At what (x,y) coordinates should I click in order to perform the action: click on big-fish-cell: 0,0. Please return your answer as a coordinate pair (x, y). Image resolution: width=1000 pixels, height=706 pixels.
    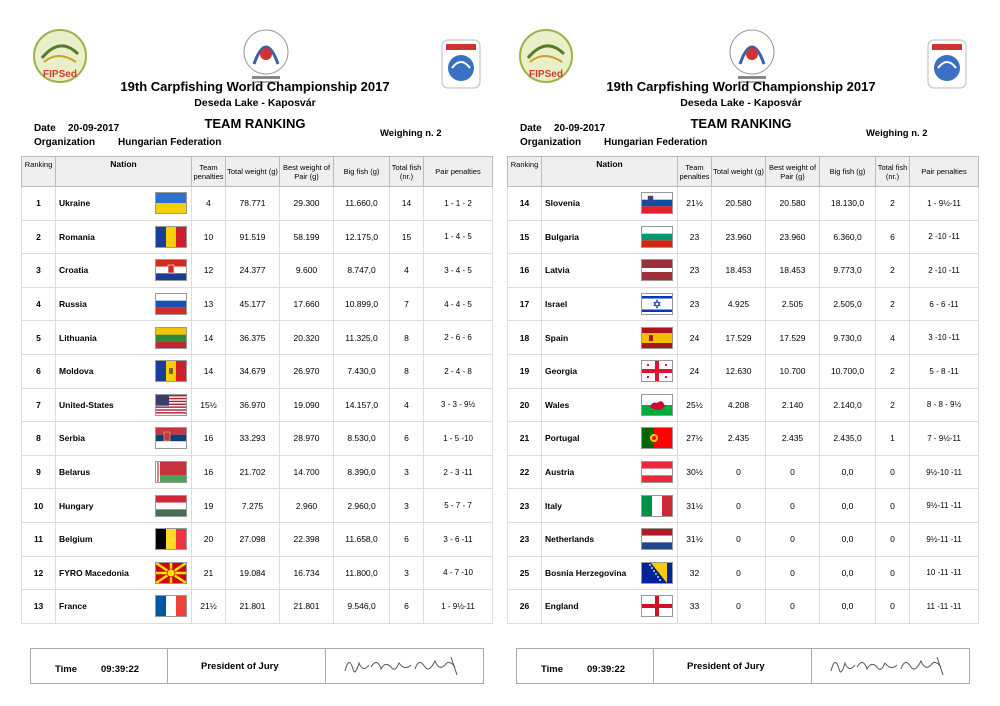
    Looking at the image, I should click on (848, 606).